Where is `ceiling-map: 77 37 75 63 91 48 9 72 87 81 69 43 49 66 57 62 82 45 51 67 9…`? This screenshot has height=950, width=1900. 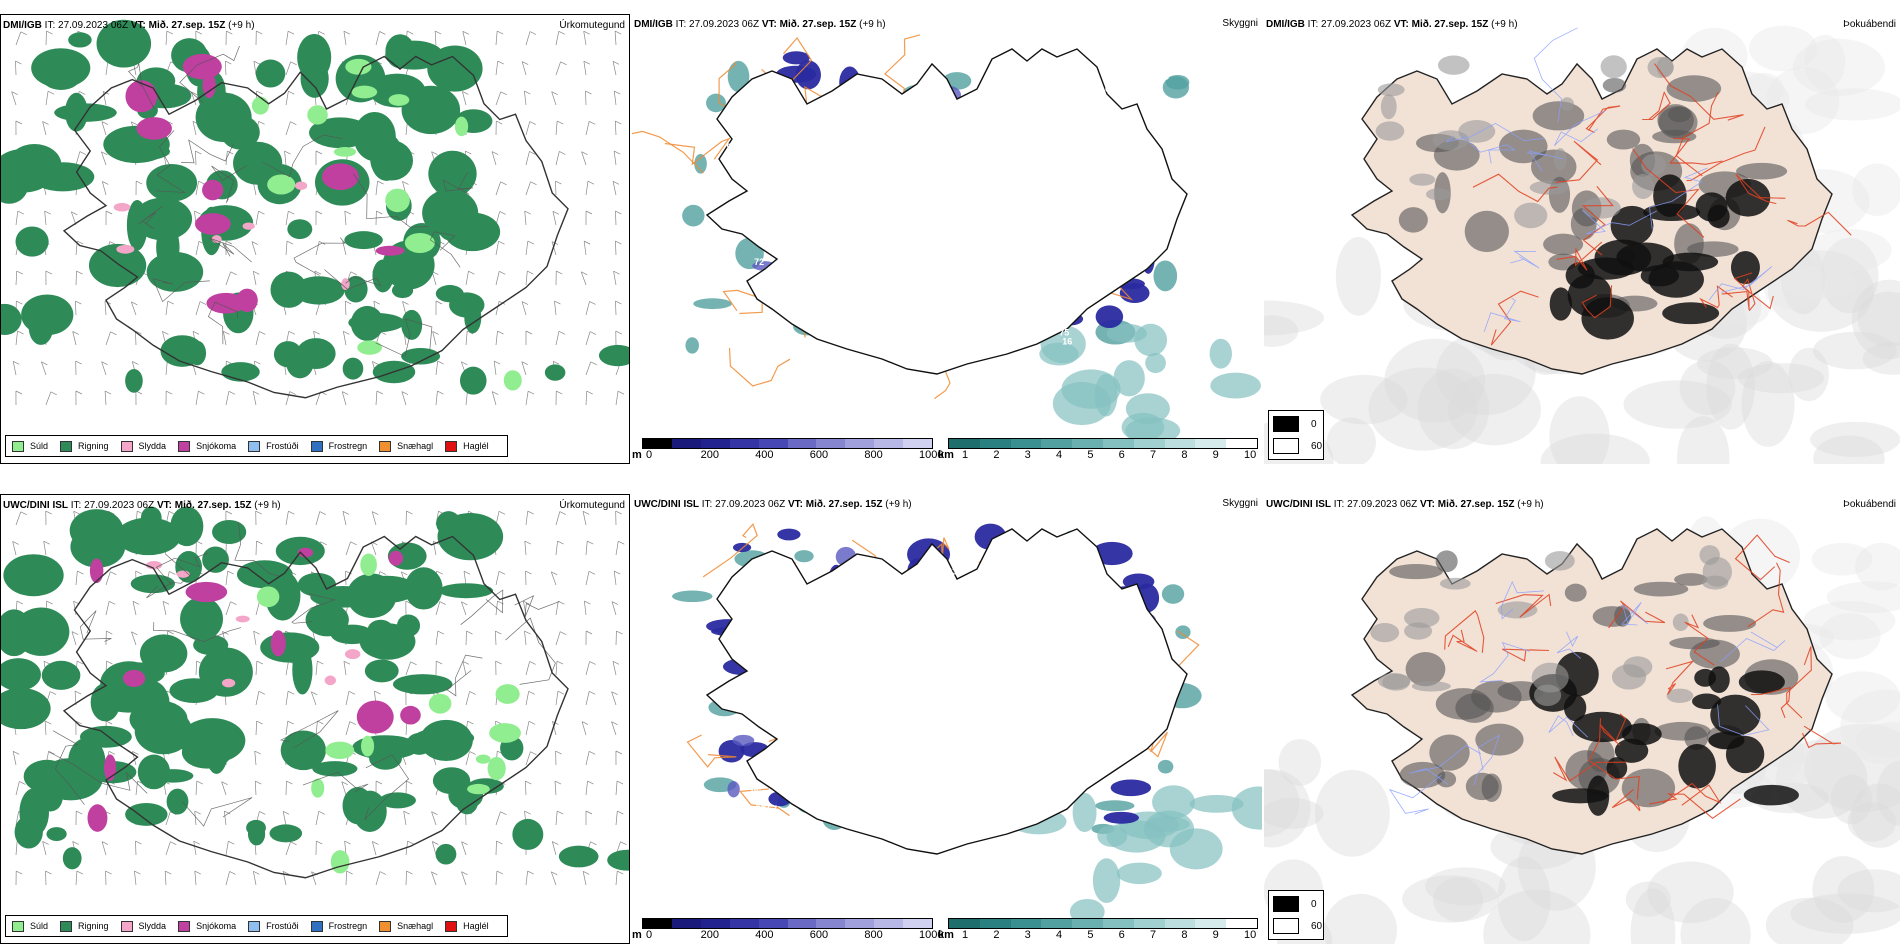 ceiling-map: 77 37 75 63 91 48 9 72 87 81 69 43 49 66 57 62 82 45 51 67 9… is located at coordinates (966, 724).